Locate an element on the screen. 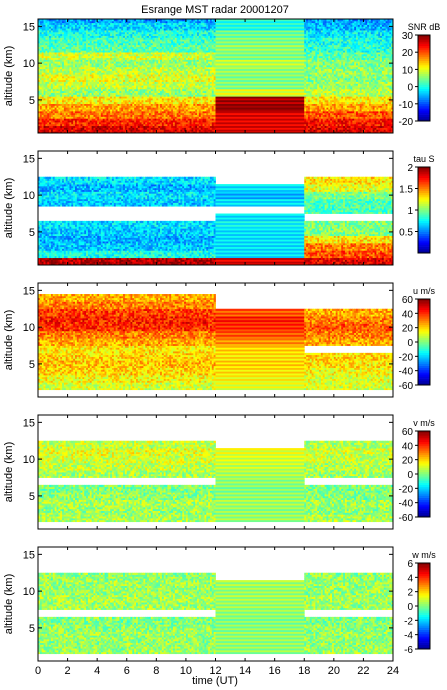  figure-title: Esrange MST radar 20001207 is located at coordinates (215, 10).